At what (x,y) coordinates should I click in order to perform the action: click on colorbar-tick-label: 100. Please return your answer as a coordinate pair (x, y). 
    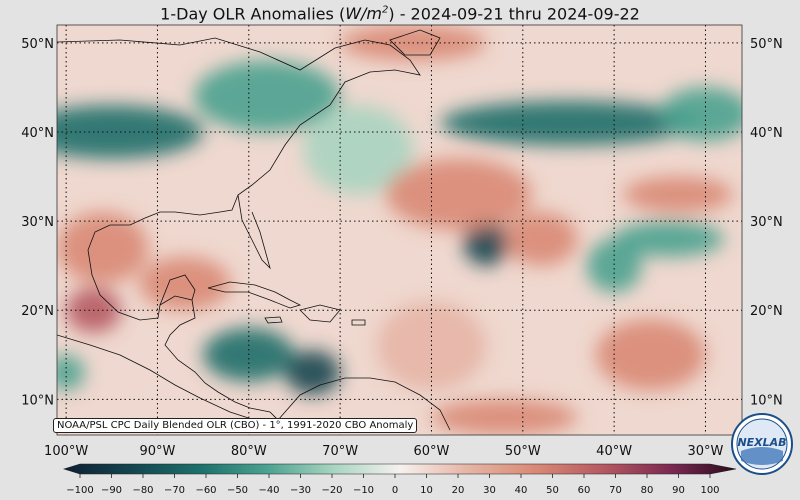
    Looking at the image, I should click on (709, 490).